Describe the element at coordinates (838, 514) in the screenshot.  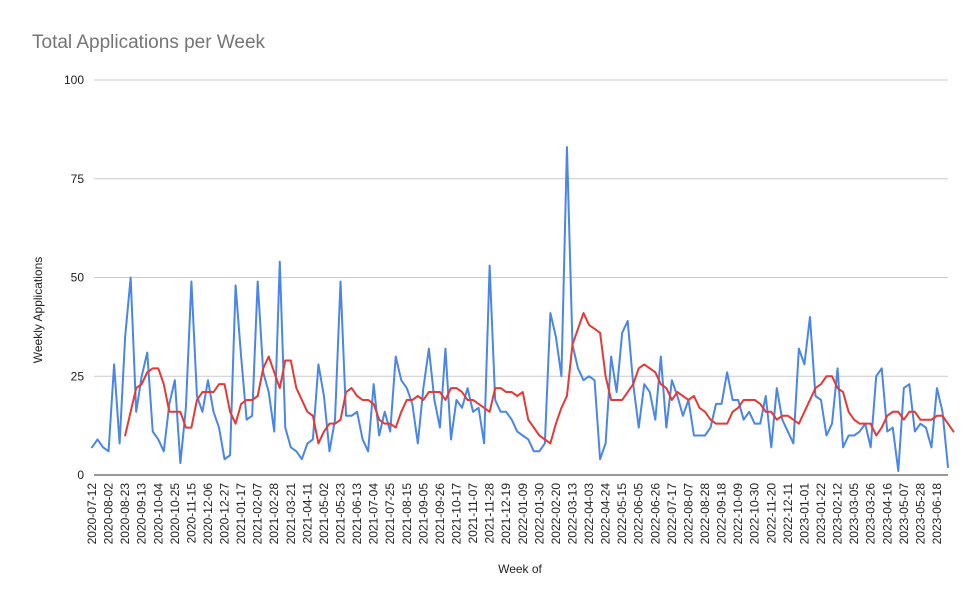
I see `x-tick-label: 2023-02-12` at that location.